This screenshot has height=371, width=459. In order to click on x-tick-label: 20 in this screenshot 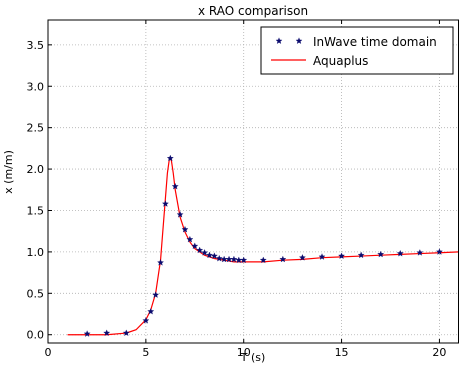, I will do `click(439, 352)`.